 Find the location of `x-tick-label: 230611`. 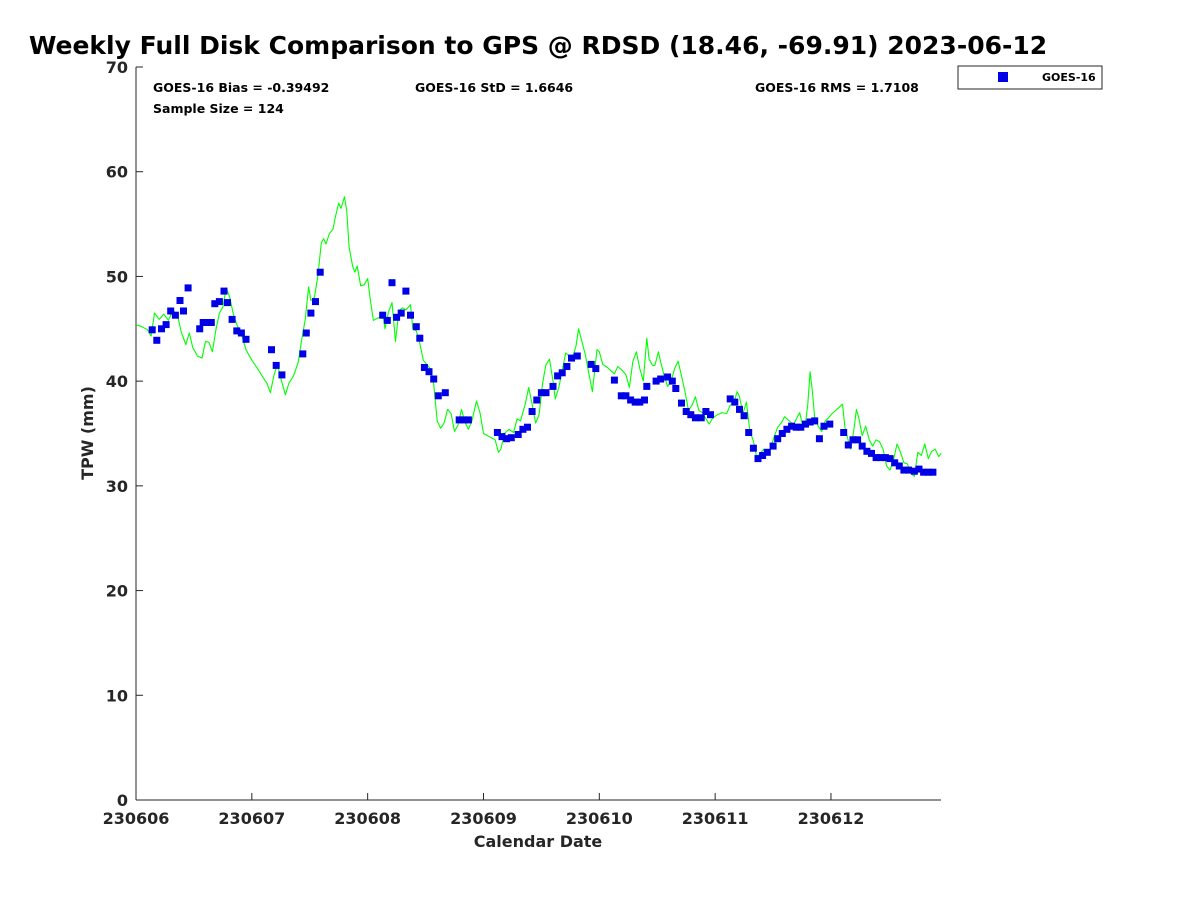

x-tick-label: 230611 is located at coordinates (715, 818).